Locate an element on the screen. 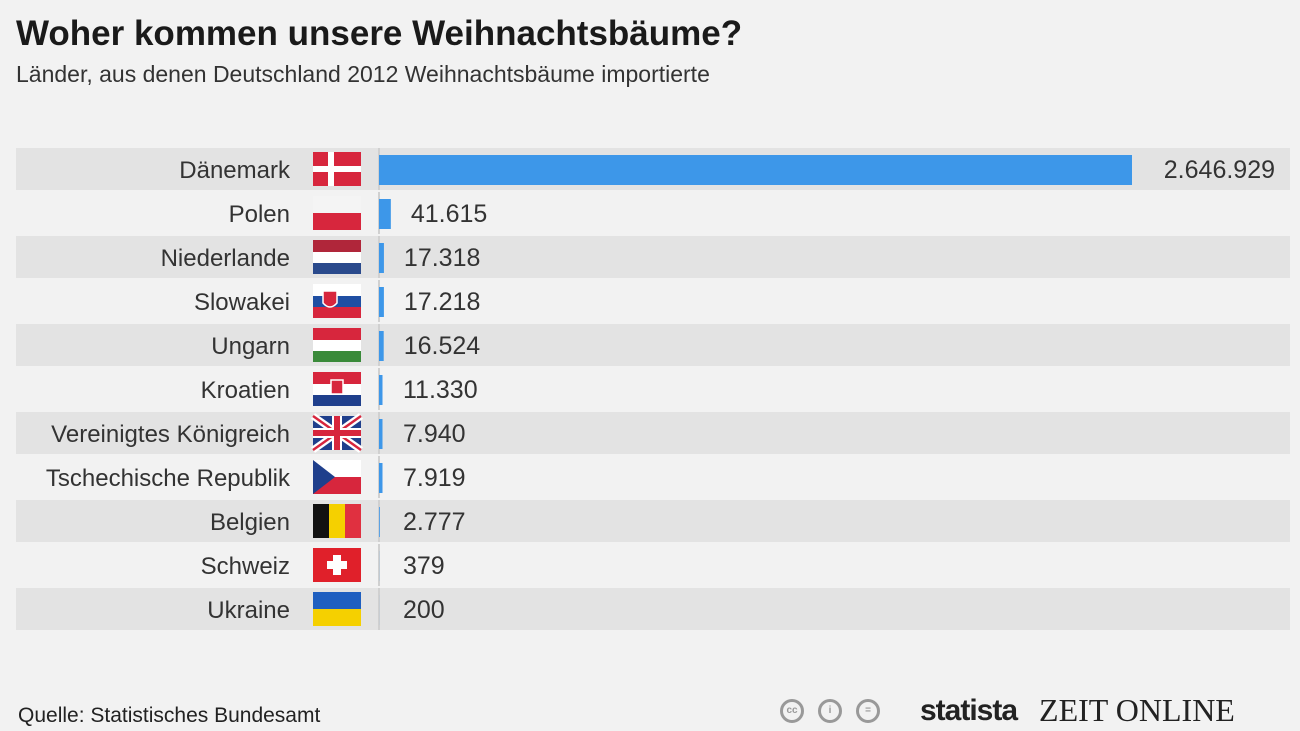 The width and height of the screenshot is (1300, 731). category-label: Vereinigtes Königreich is located at coordinates (170, 434).